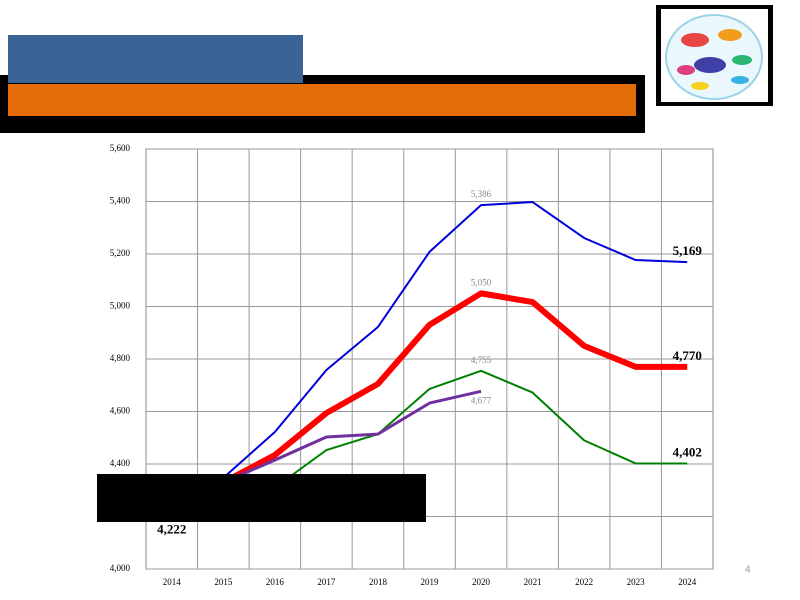  I want to click on y-tick-label: 4,600, so click(120, 411).